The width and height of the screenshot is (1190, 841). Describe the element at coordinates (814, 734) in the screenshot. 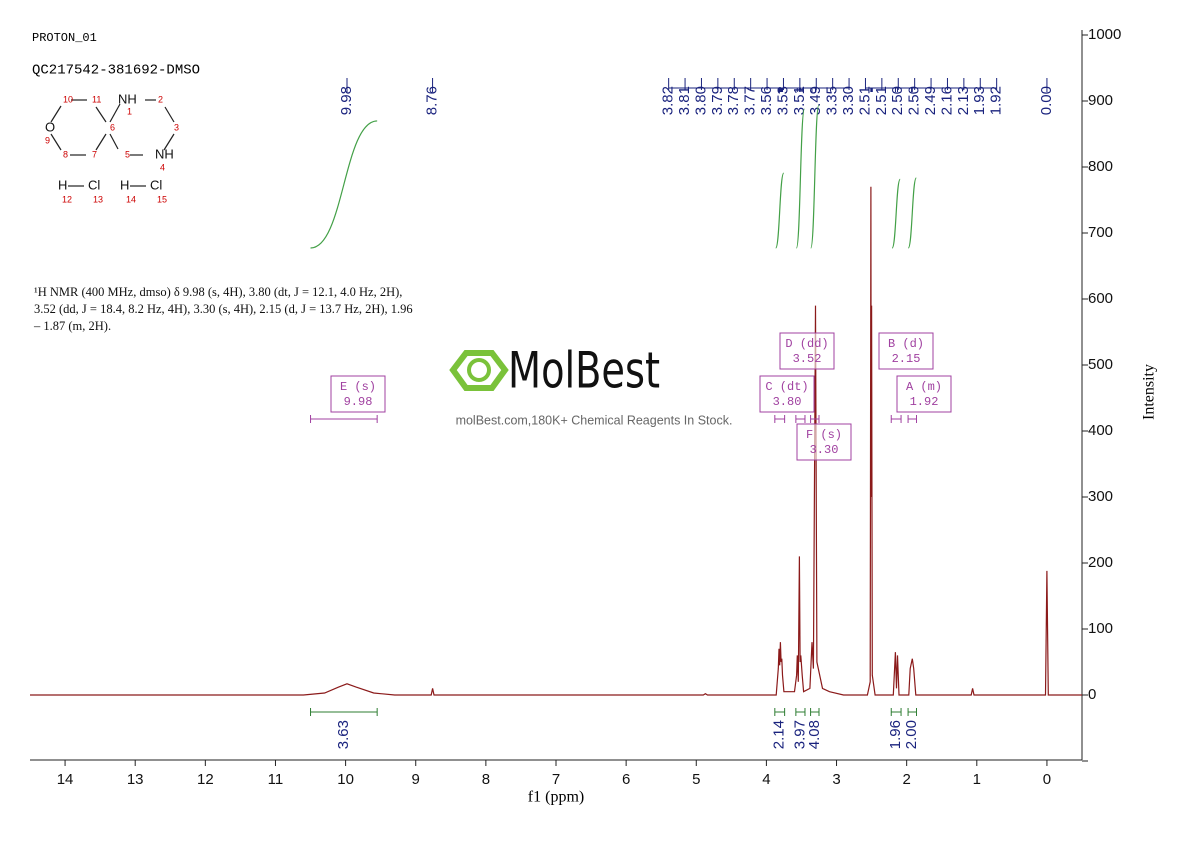

I see `integral-label: 4.08` at that location.